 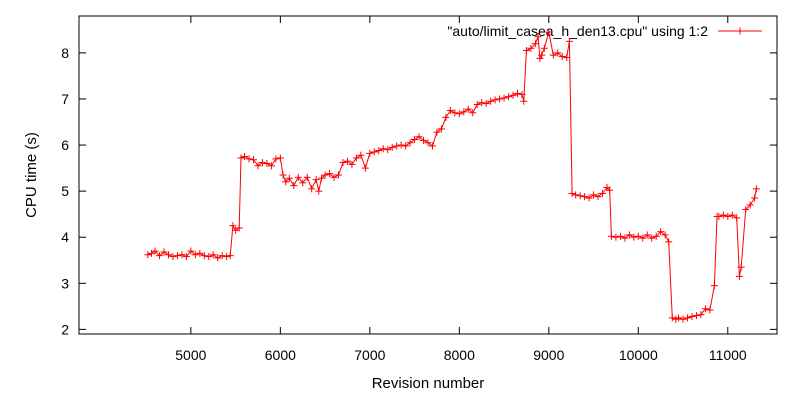 I want to click on y-tick-label: 8, so click(x=65, y=53).